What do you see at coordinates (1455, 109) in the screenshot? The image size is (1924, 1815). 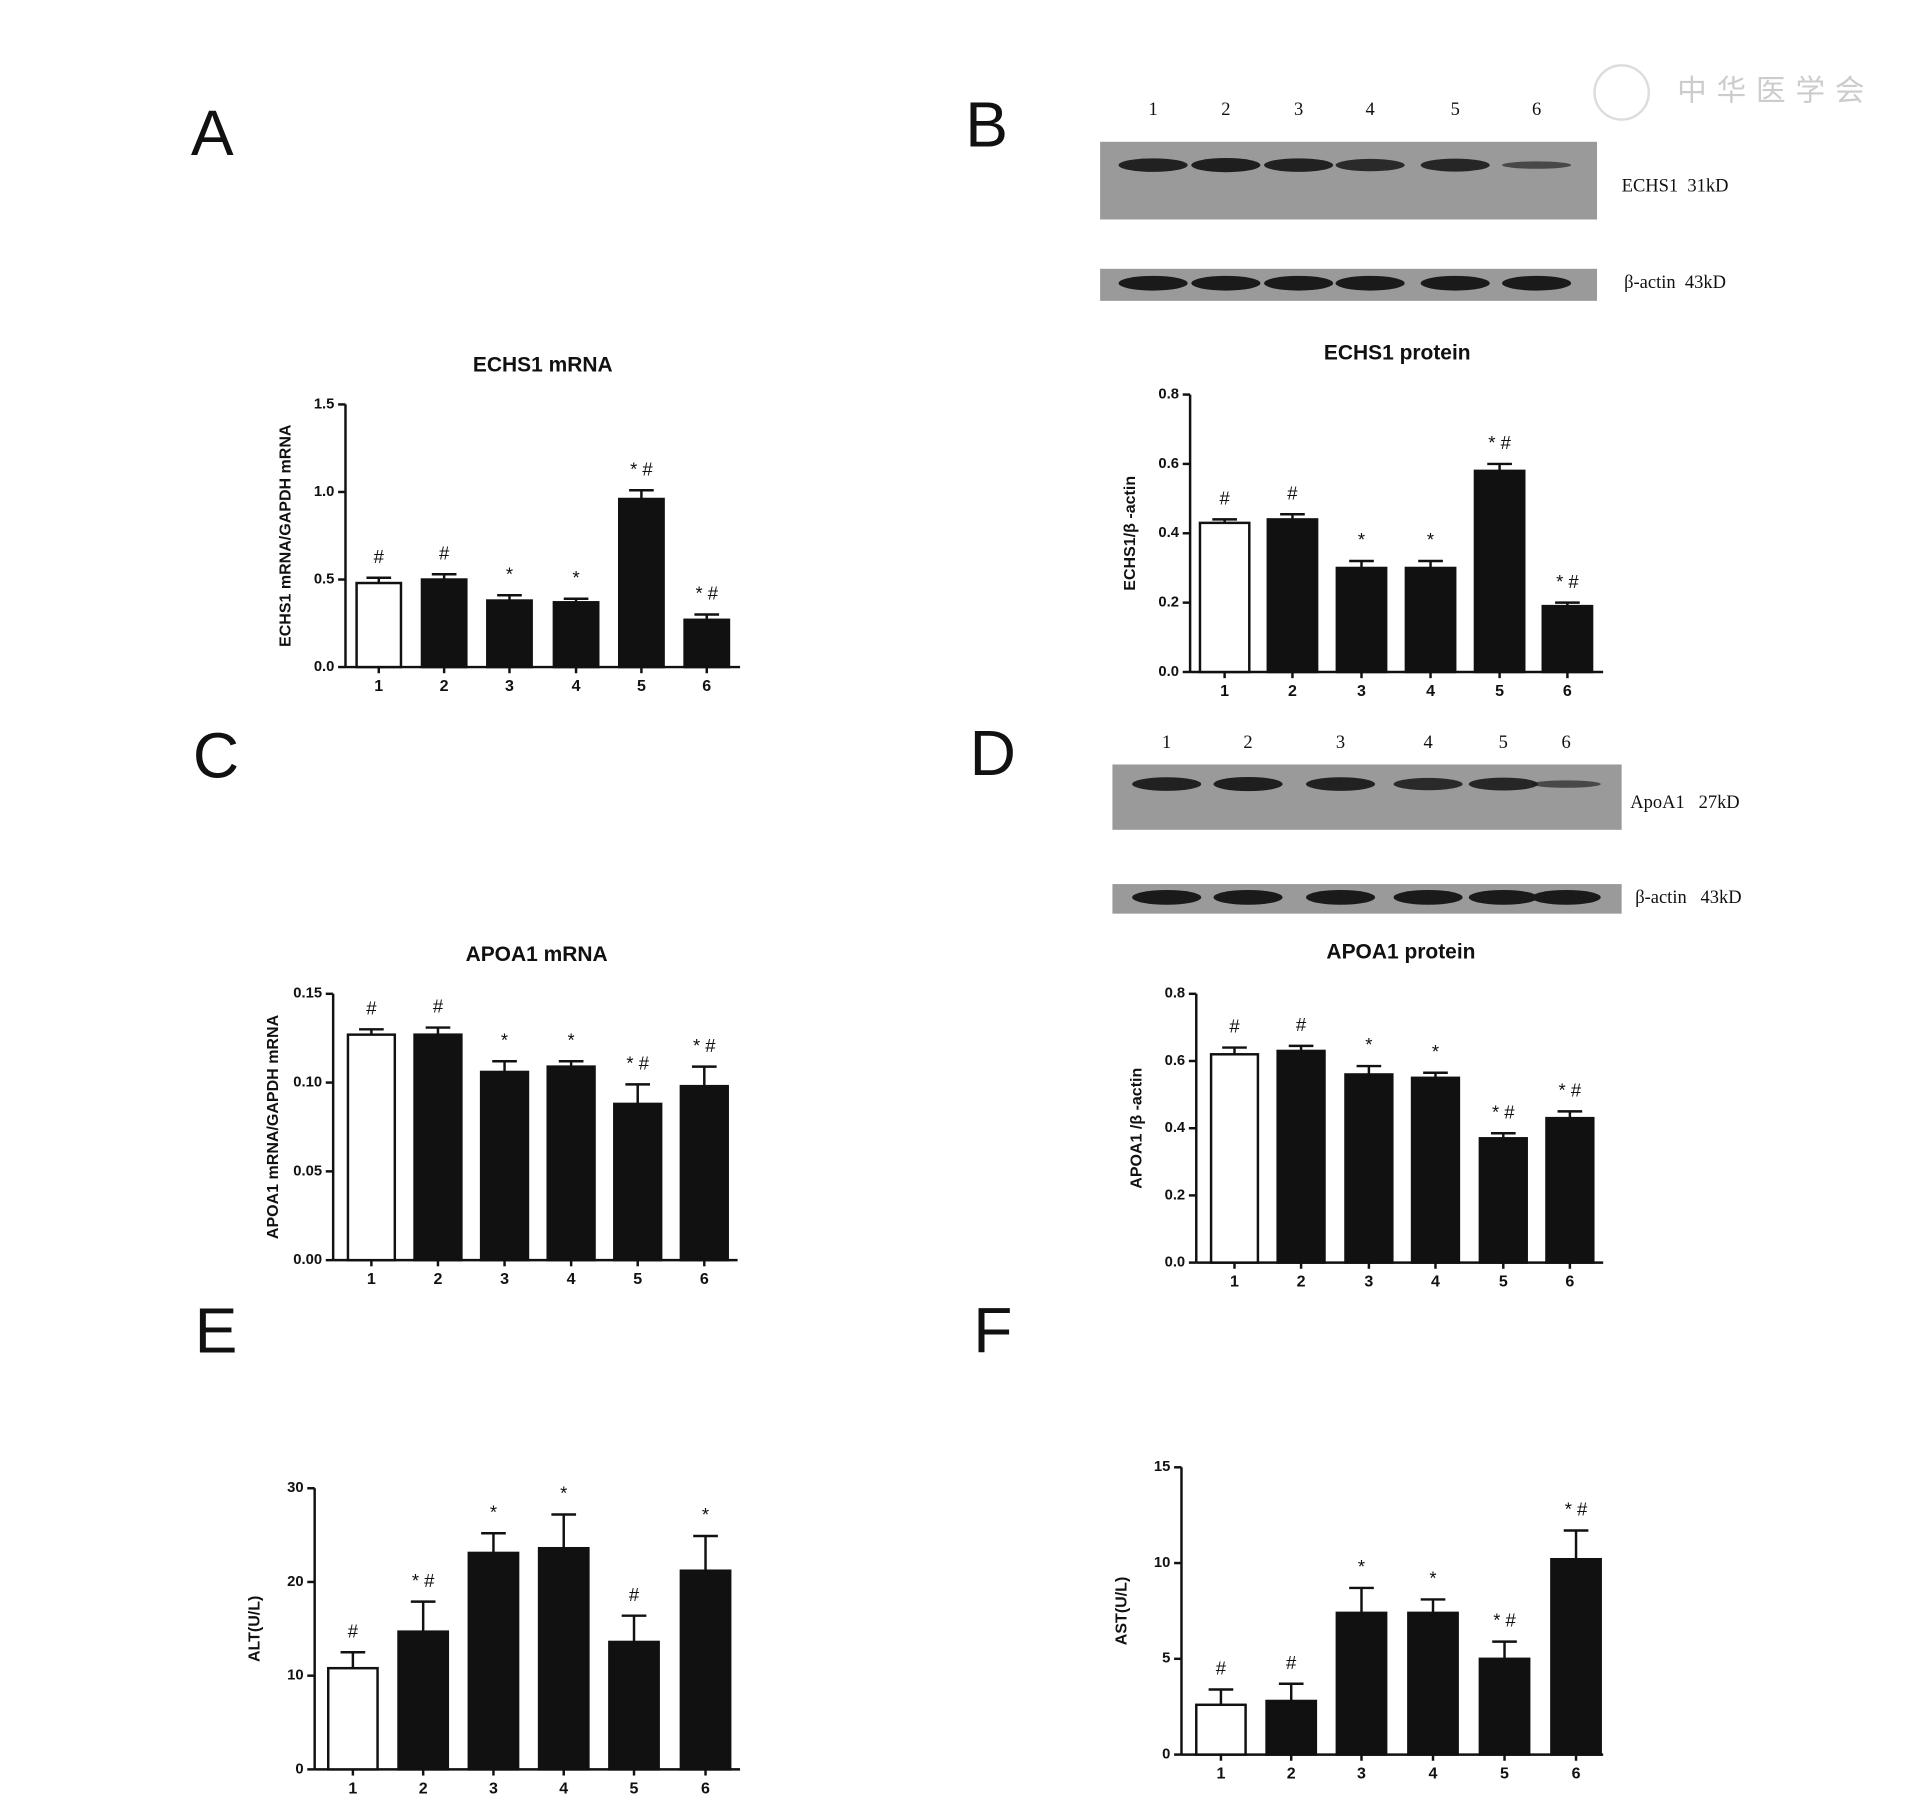 I see `lane-label: 5` at bounding box center [1455, 109].